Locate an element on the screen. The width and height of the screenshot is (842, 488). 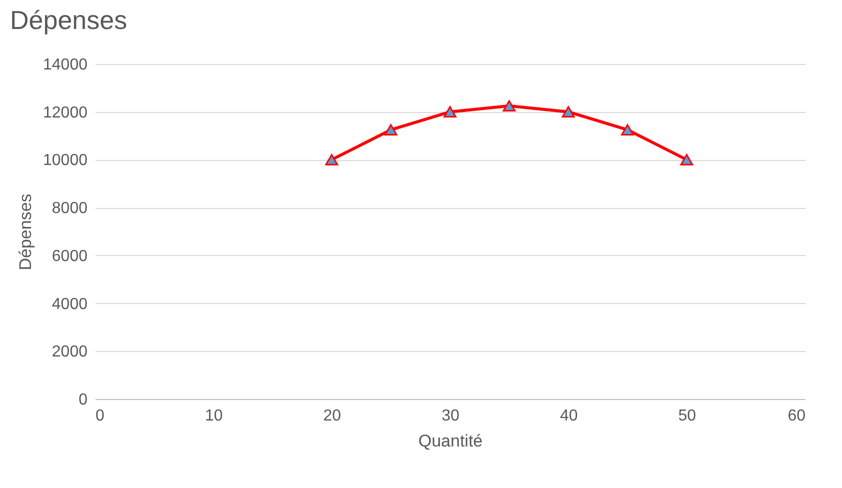
y-tick-label: 10000 is located at coordinates (65, 161).